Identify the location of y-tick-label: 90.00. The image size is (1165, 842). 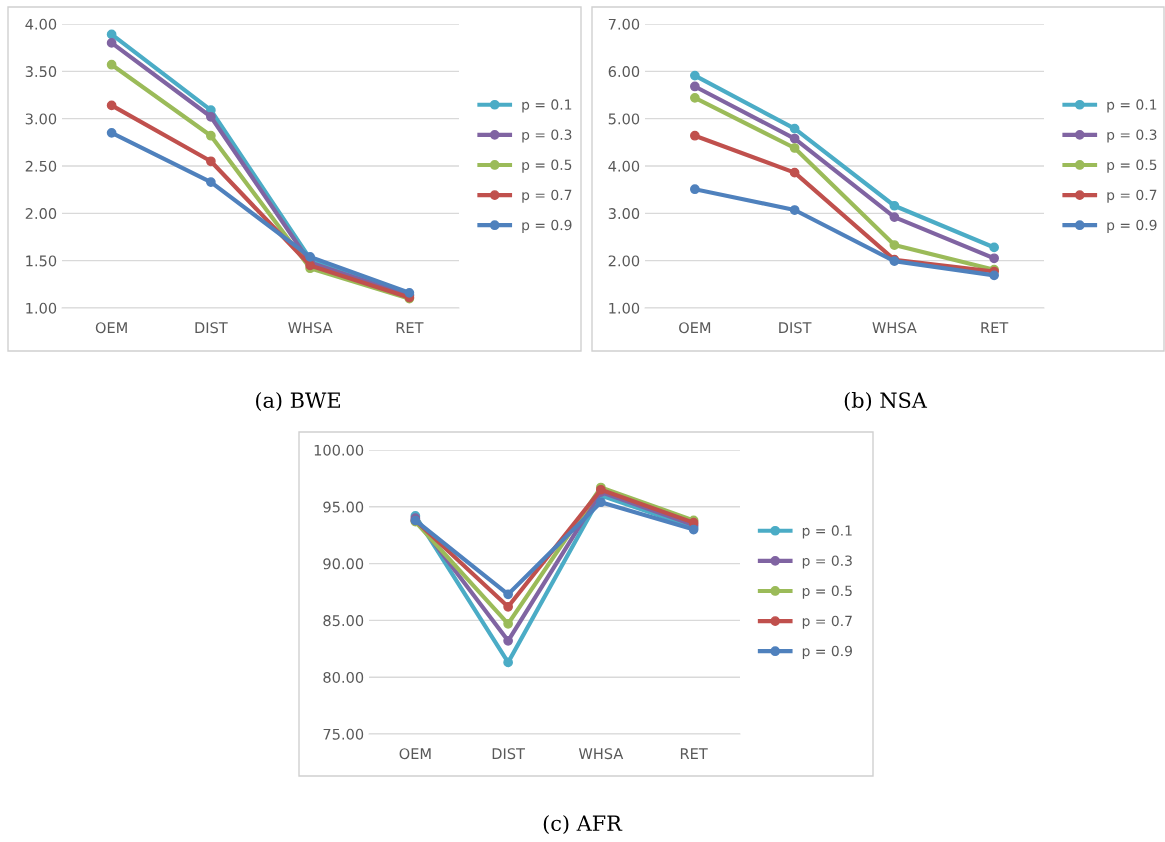
(343, 564).